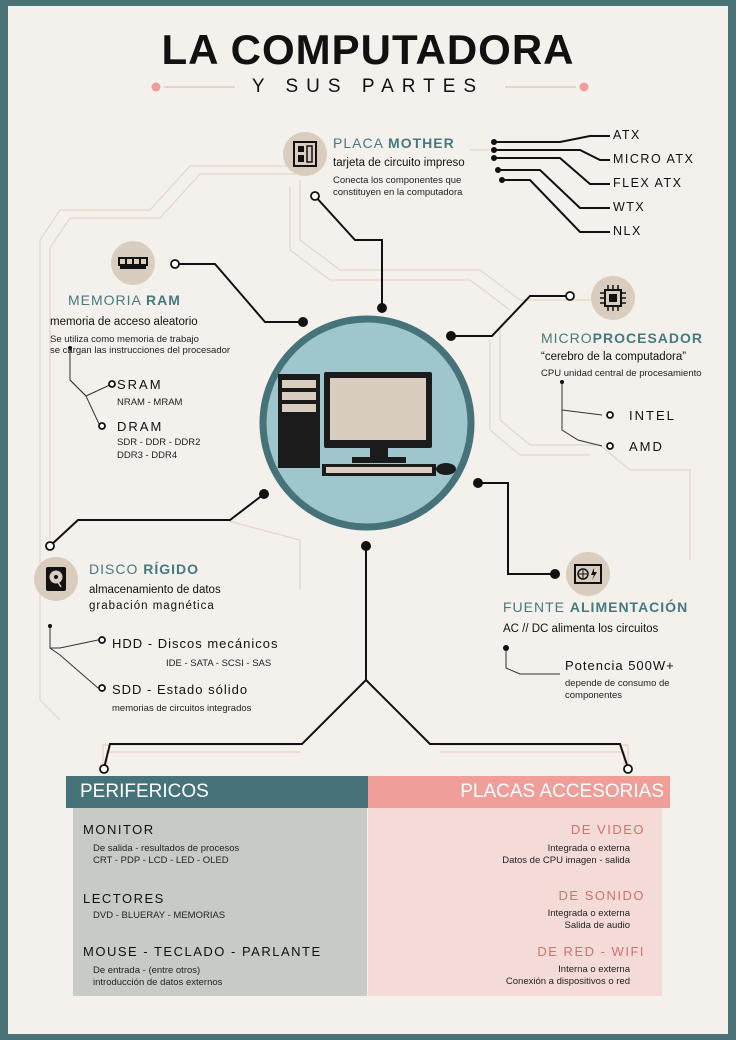 This screenshot has width=736, height=1040. I want to click on cpu-chip-icon, so click(613, 298).